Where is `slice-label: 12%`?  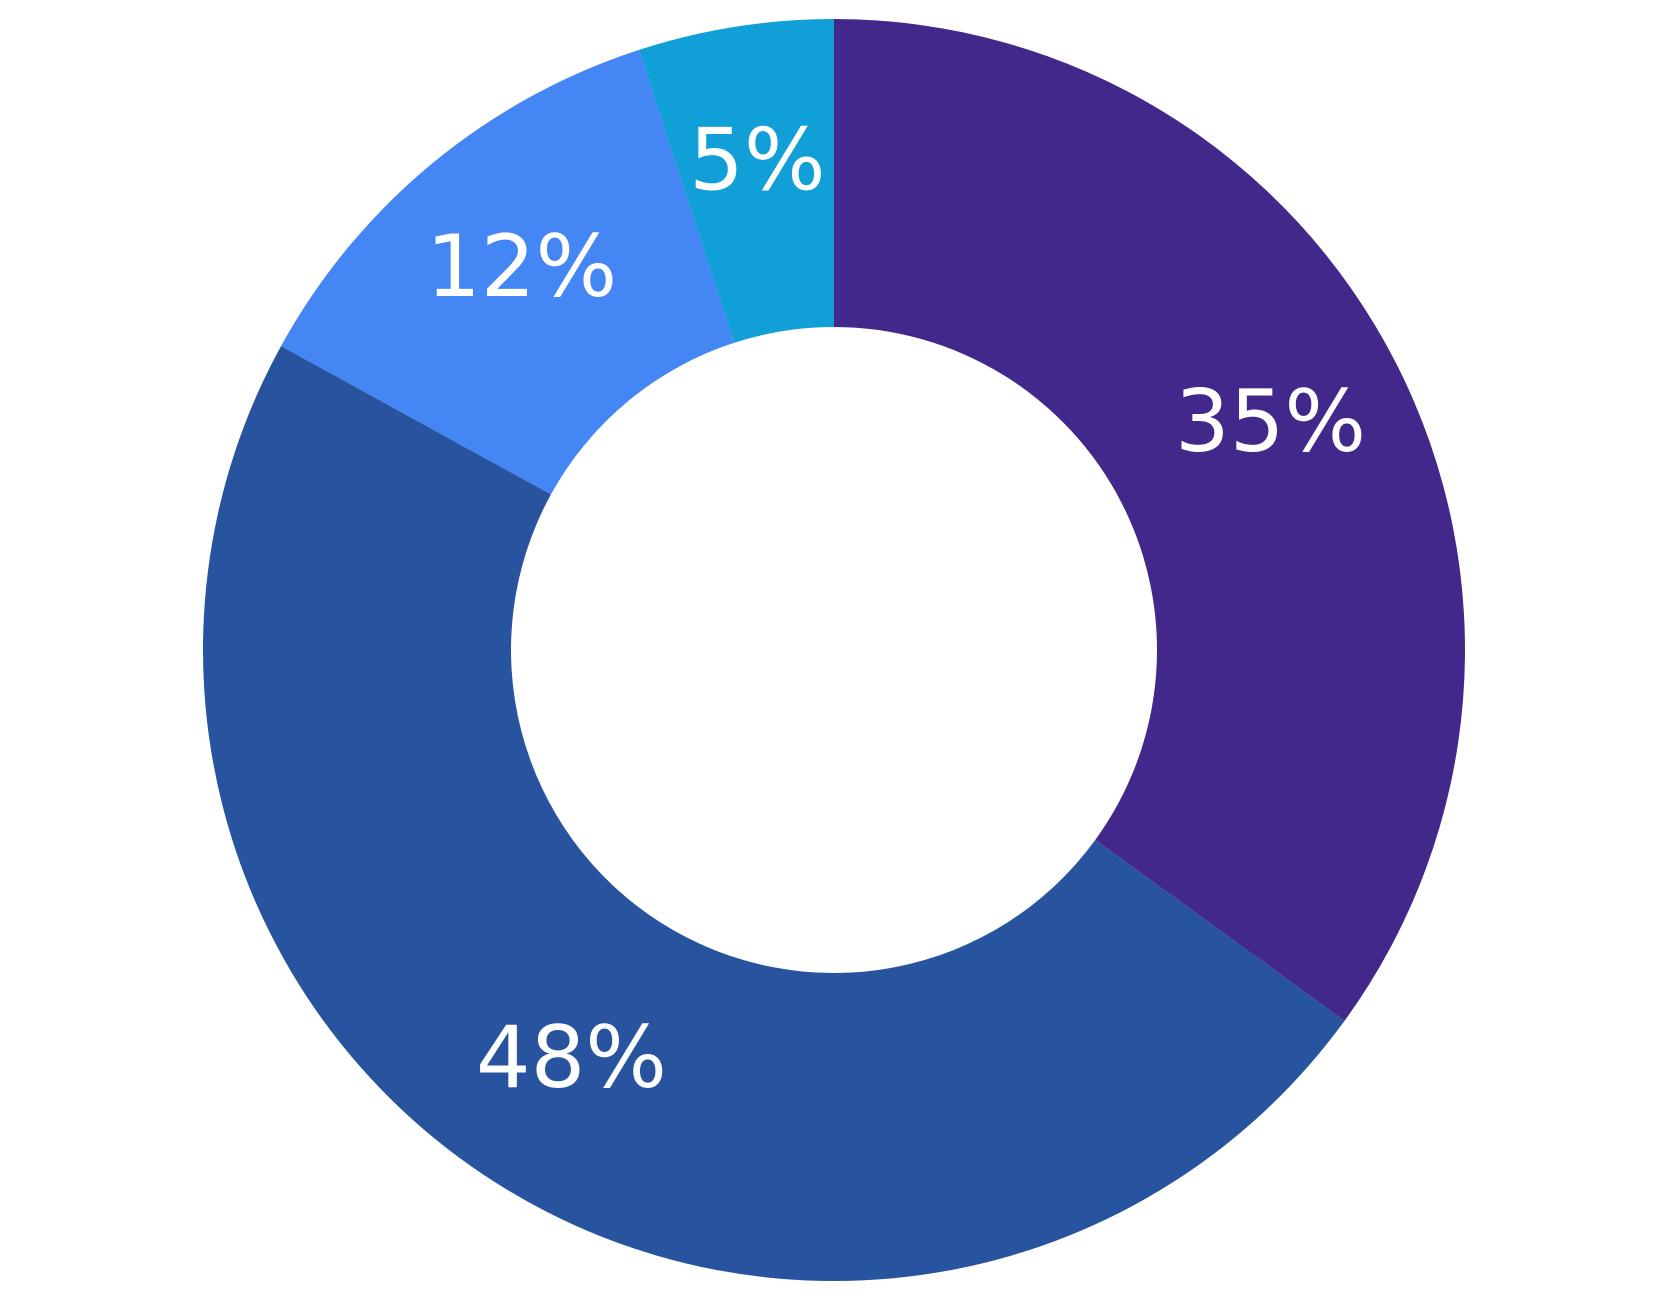
slice-label: 12% is located at coordinates (521, 267).